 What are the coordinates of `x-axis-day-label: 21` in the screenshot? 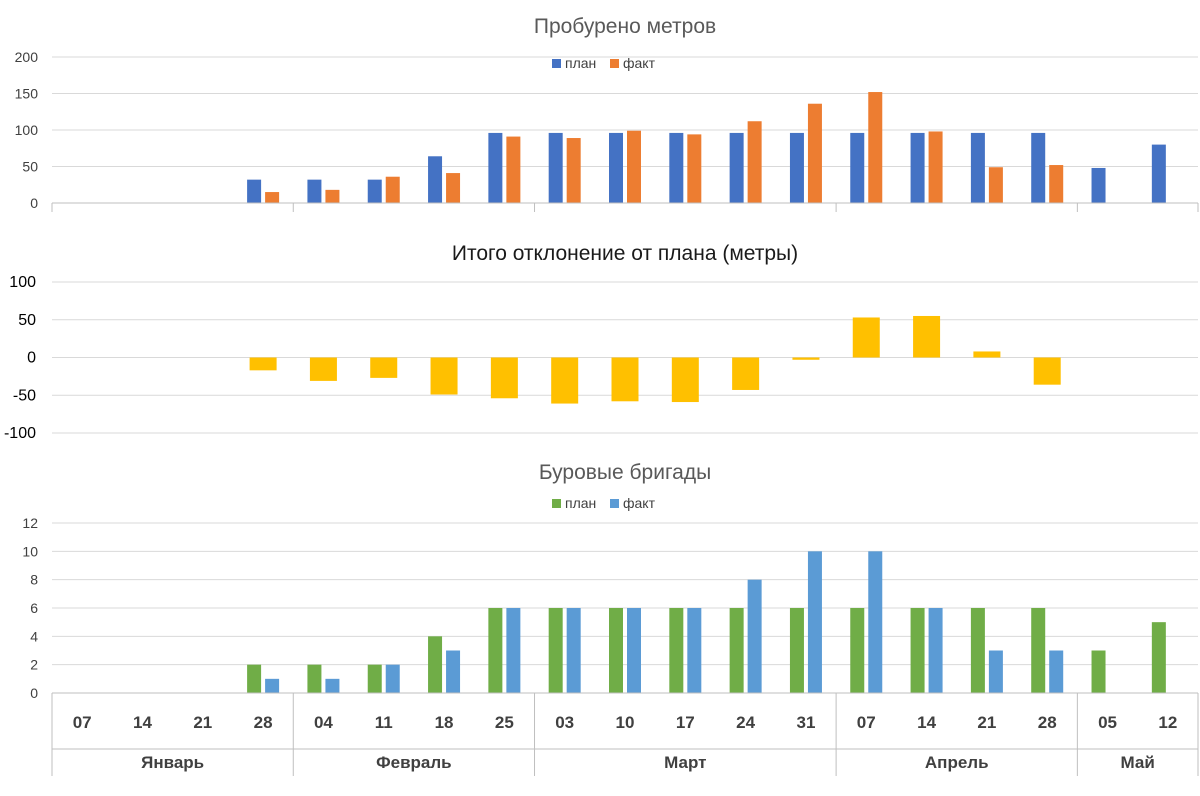 It's located at (986, 722).